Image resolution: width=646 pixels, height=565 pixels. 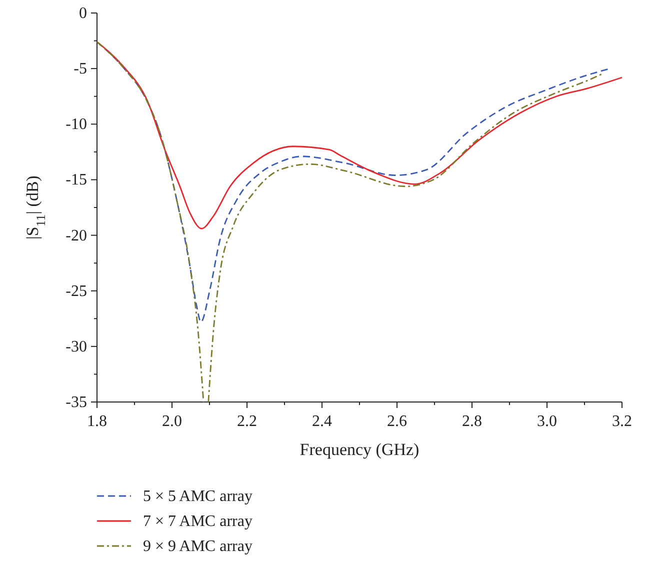 I want to click on y-tick-label: -25, so click(x=76, y=291).